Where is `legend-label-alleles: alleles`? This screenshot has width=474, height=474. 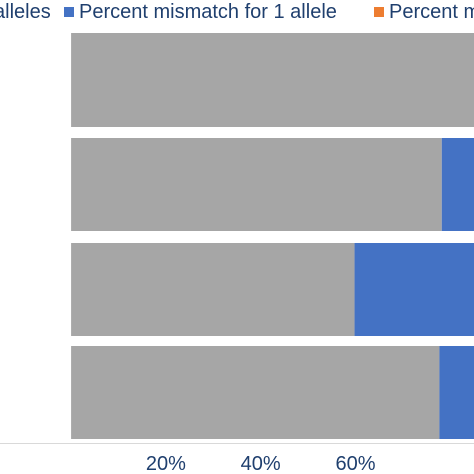
legend-label-alleles: alleles is located at coordinates (25, 12).